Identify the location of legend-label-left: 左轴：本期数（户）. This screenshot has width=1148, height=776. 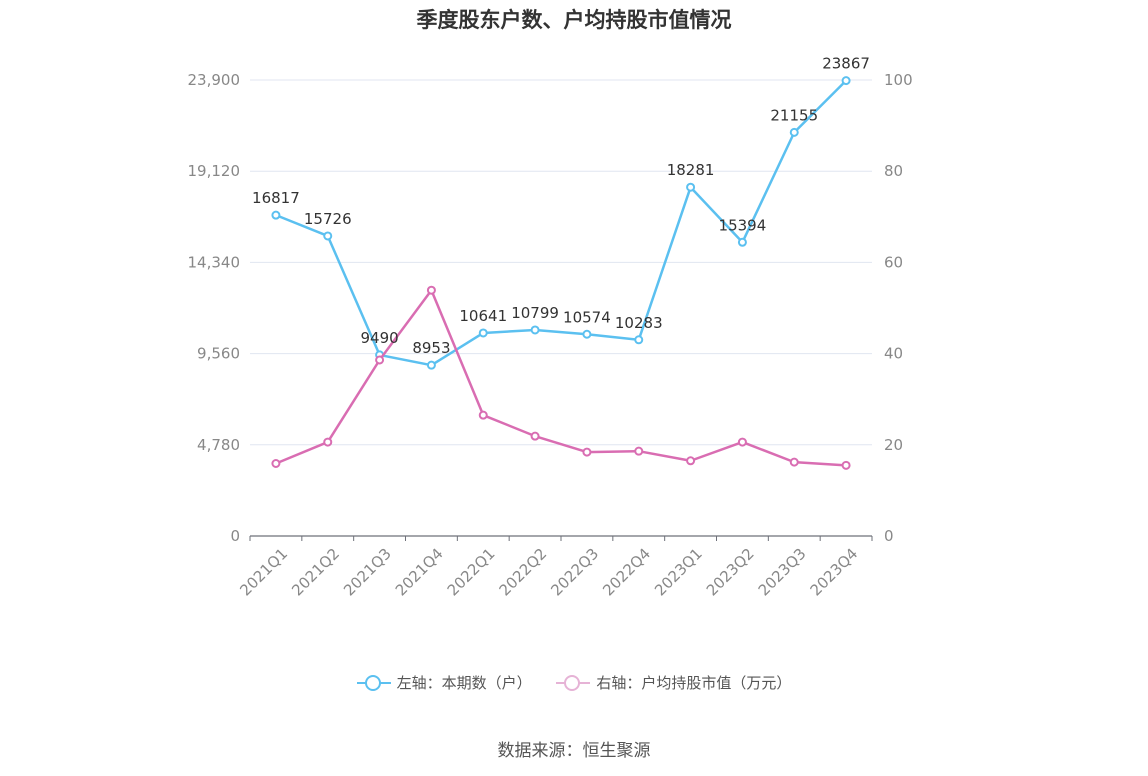
(464, 683).